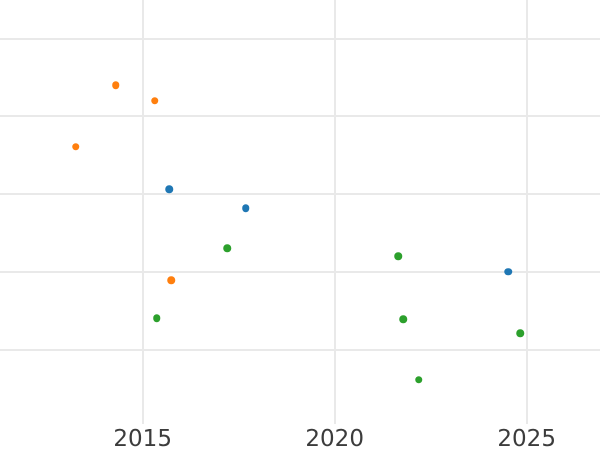  I want to click on x-tick-label: 2025, so click(526, 438).